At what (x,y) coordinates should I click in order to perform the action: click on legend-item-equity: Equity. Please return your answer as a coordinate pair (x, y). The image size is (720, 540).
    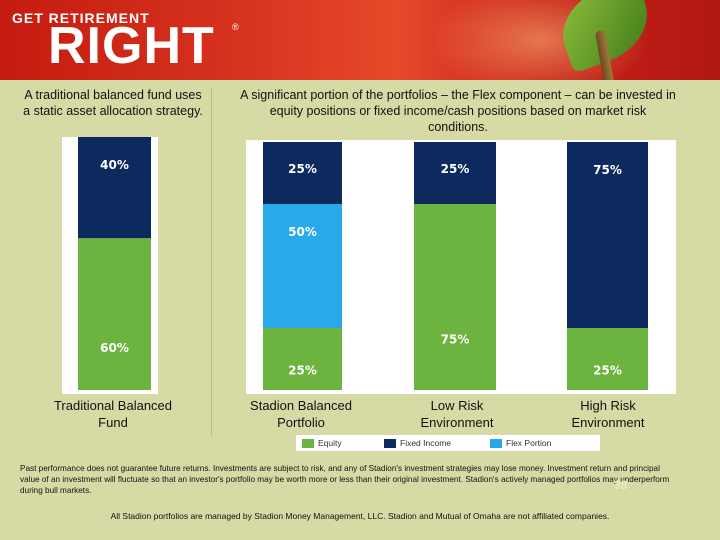
    Looking at the image, I should click on (322, 443).